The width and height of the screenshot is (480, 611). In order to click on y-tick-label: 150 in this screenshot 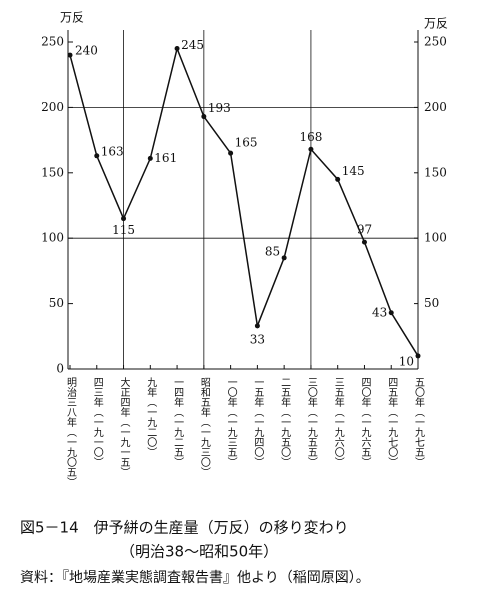, I will do `click(52, 172)`.